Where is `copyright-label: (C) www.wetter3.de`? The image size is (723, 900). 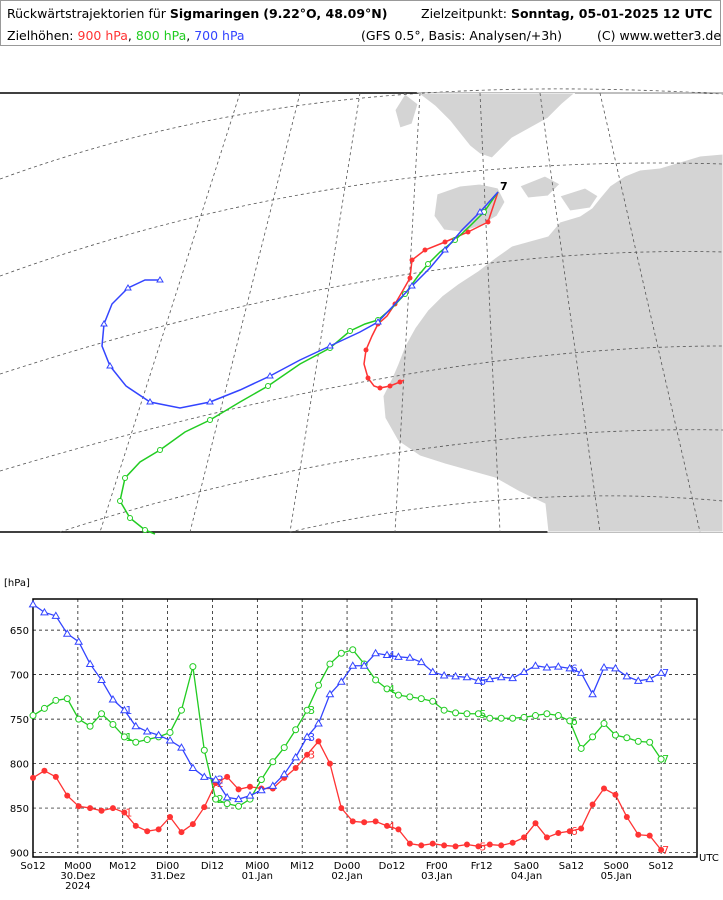 copyright-label: (C) www.wetter3.de is located at coordinates (659, 35).